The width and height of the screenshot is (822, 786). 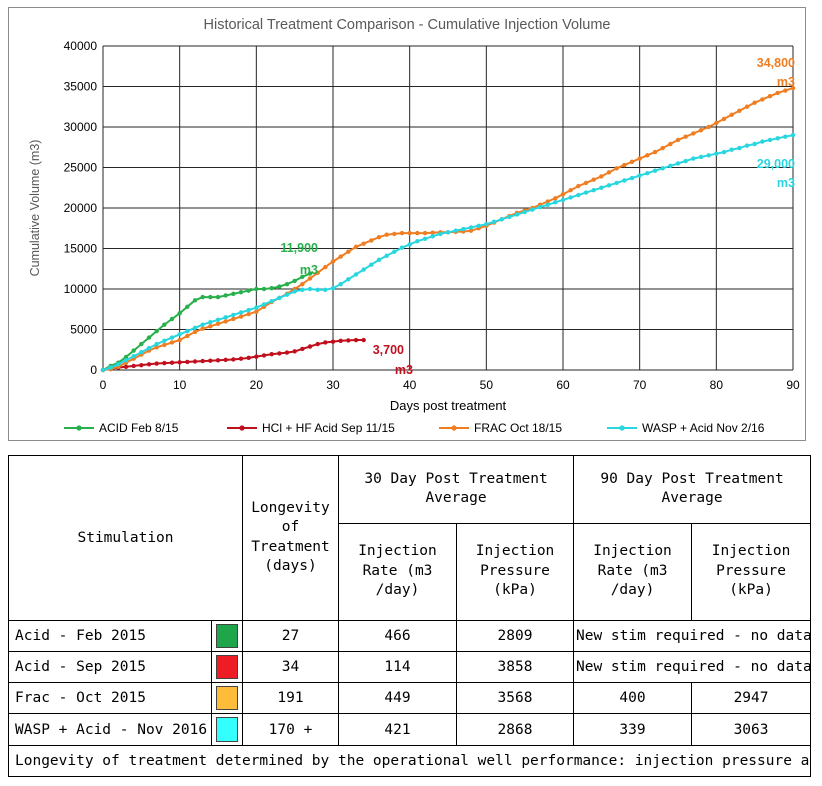 I want to click on x-tick-label: 30, so click(x=333, y=385).